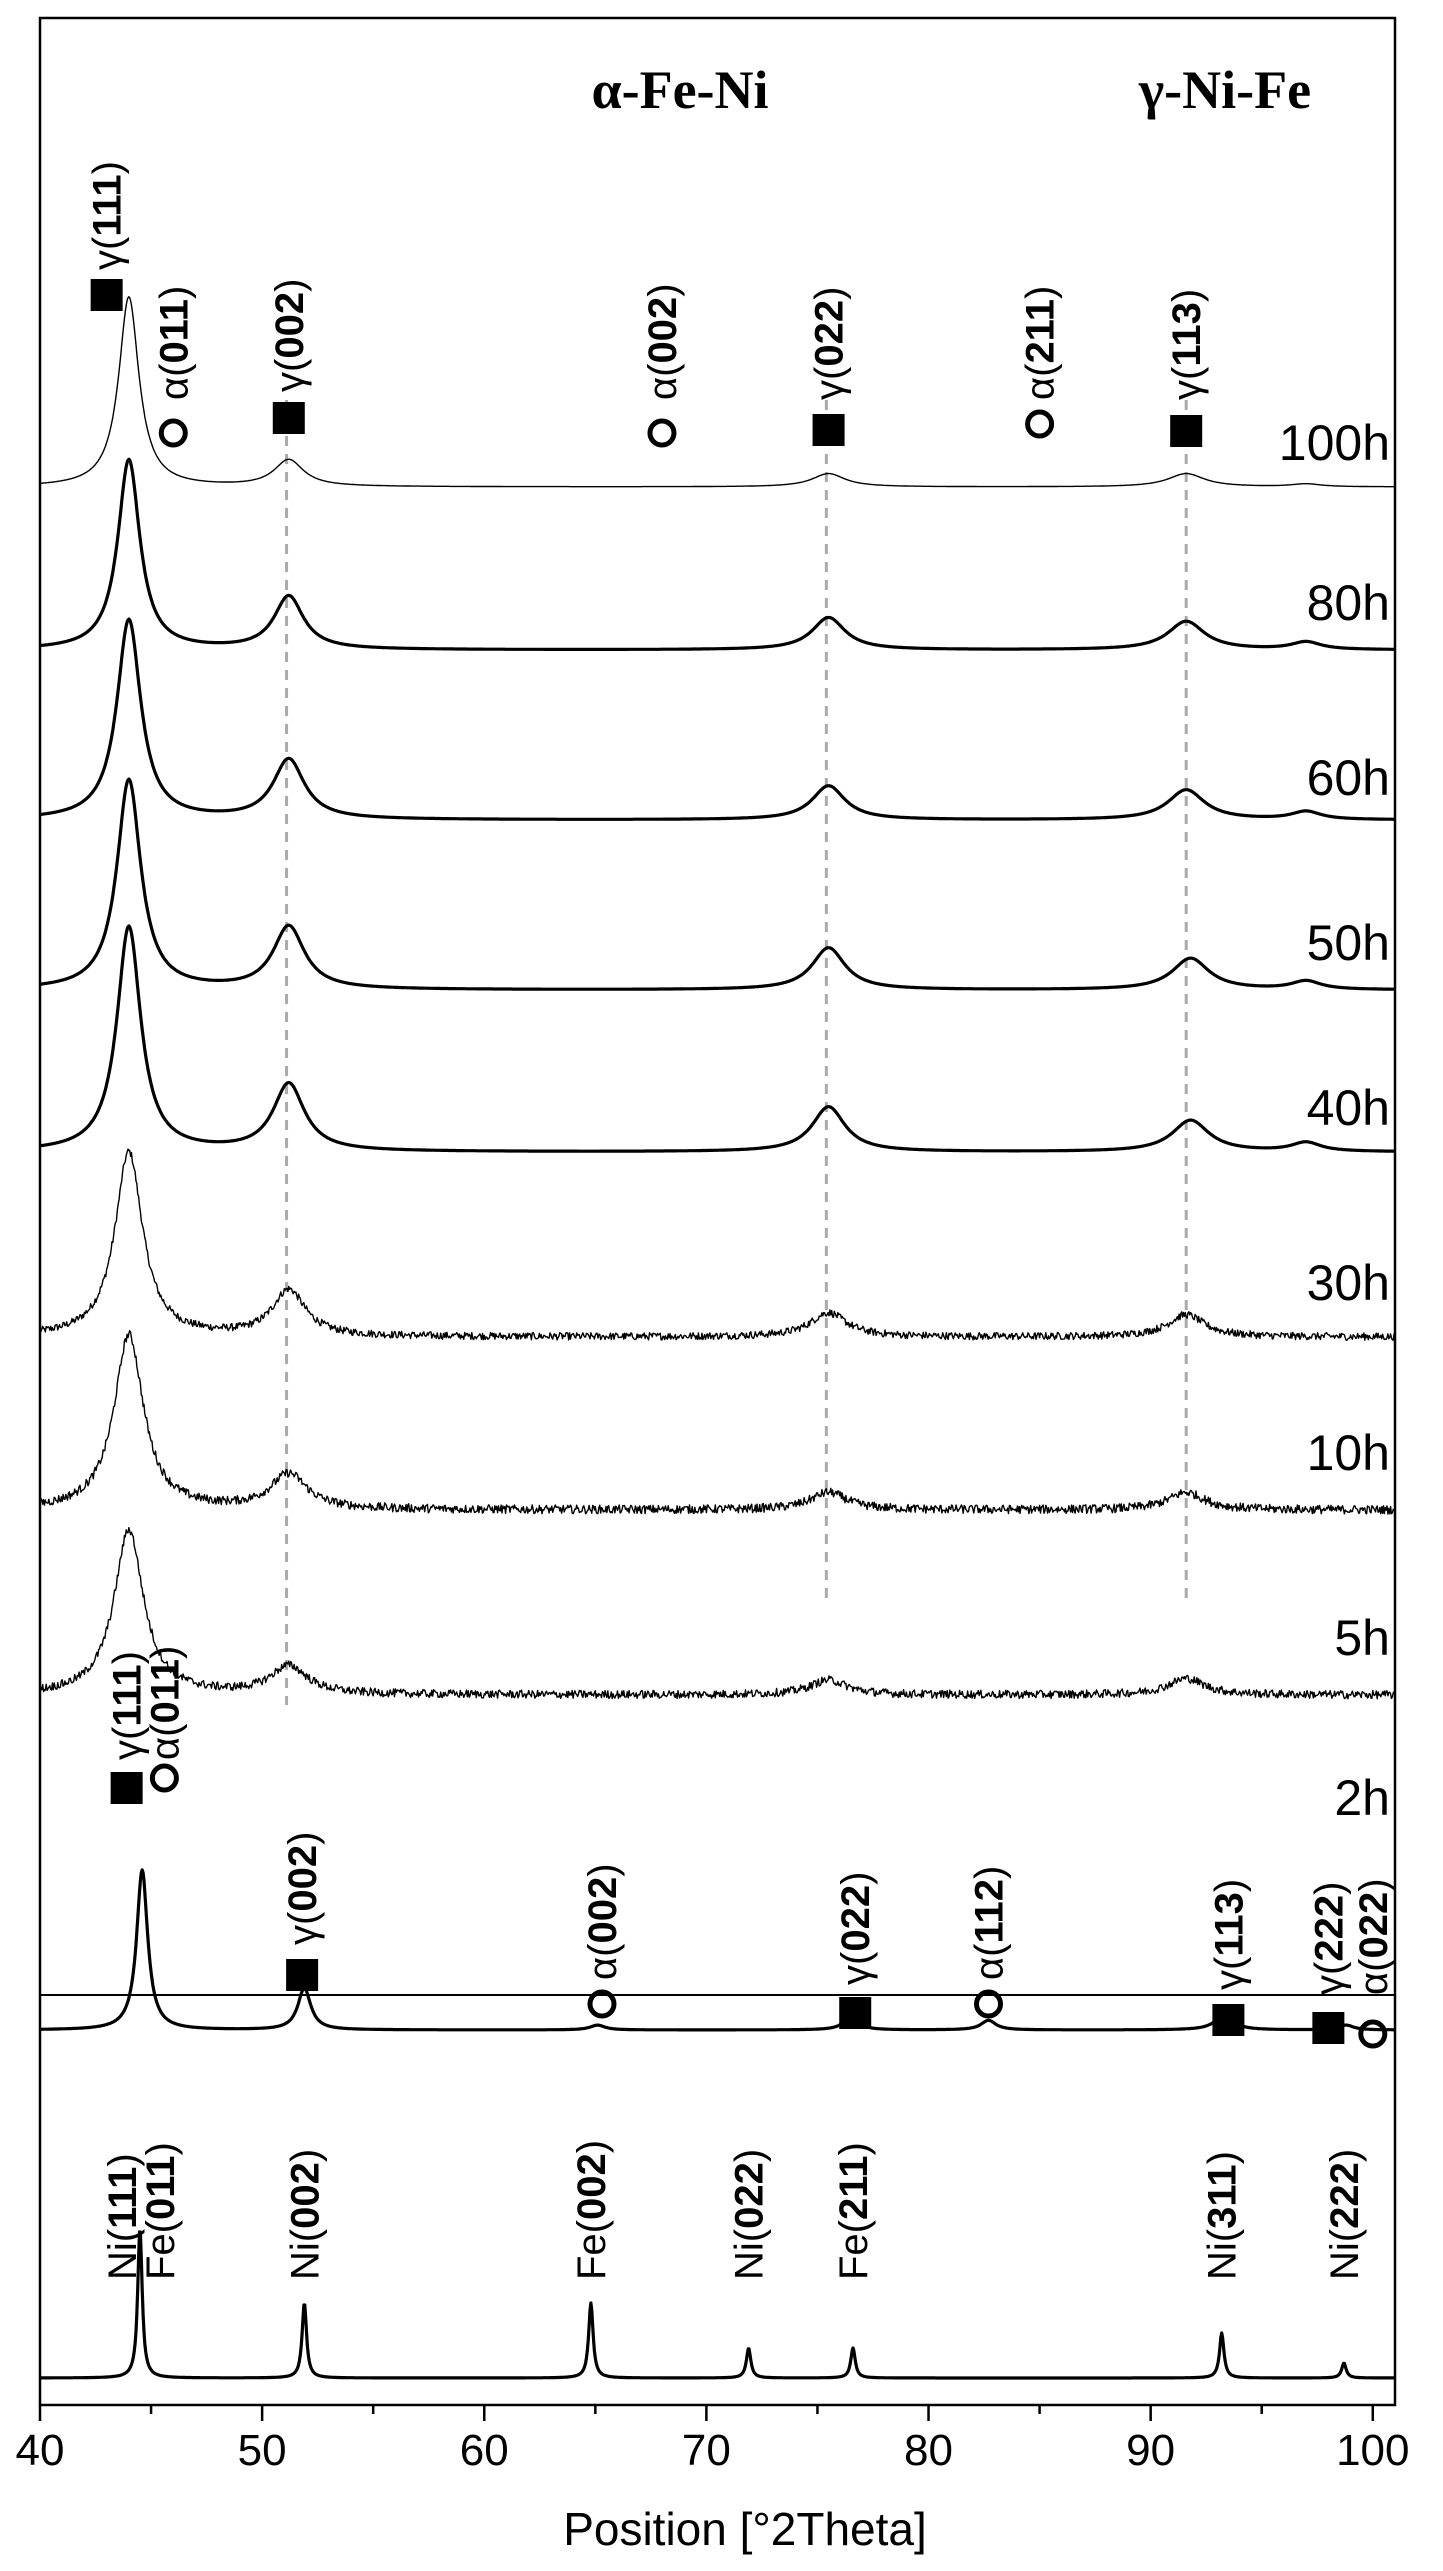  I want to click on series-line-80h, so click(717, 554).